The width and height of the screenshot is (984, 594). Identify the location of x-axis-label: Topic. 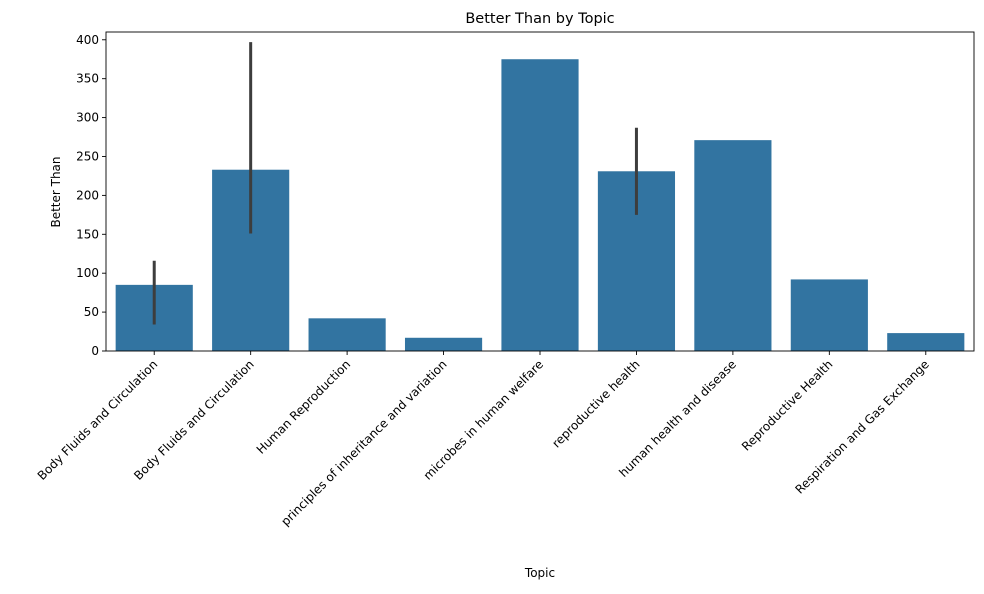
(539, 573).